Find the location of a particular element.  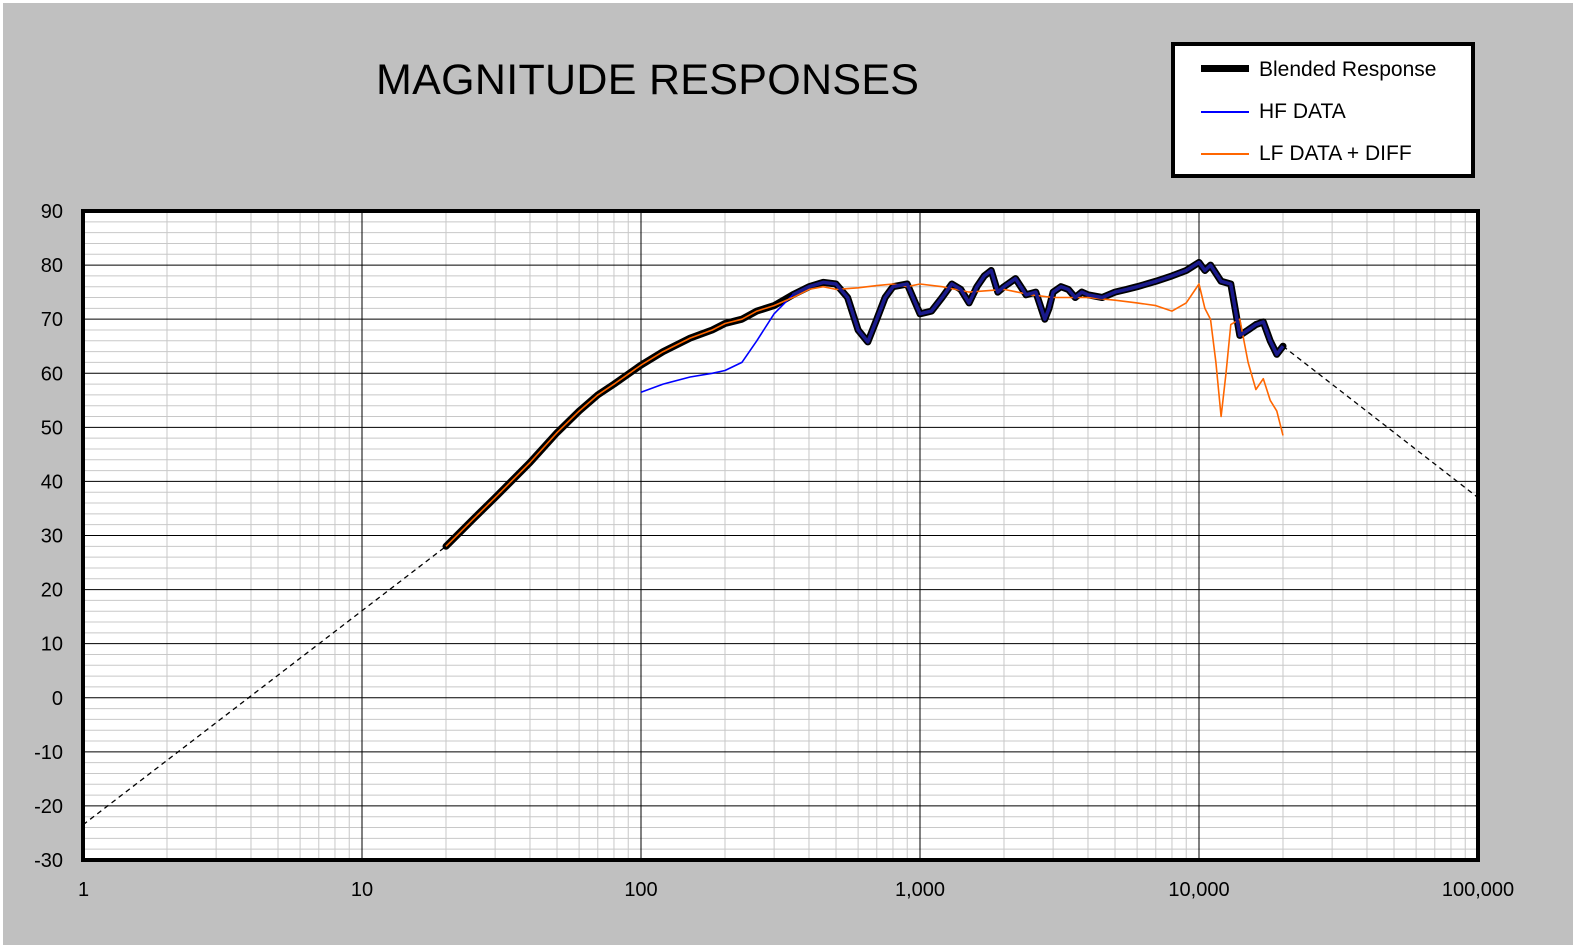

y-tick-label: -30 is located at coordinates (48, 861).